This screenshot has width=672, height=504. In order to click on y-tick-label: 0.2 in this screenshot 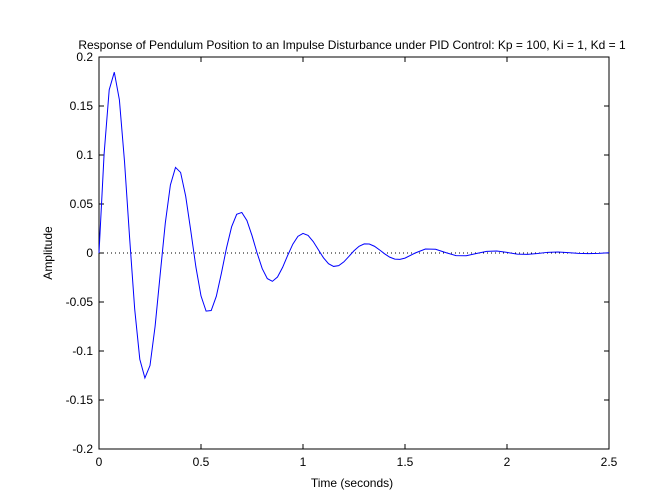, I will do `click(84, 57)`.